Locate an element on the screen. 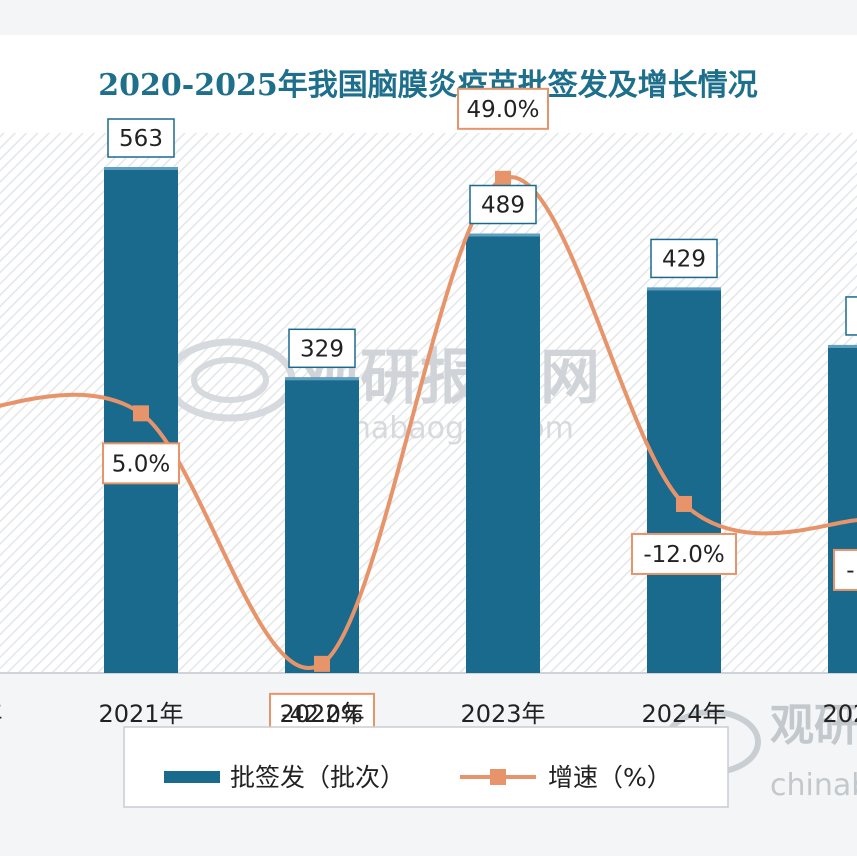 The height and width of the screenshot is (856, 857). bar-value-label-2: 563 is located at coordinates (141, 139).